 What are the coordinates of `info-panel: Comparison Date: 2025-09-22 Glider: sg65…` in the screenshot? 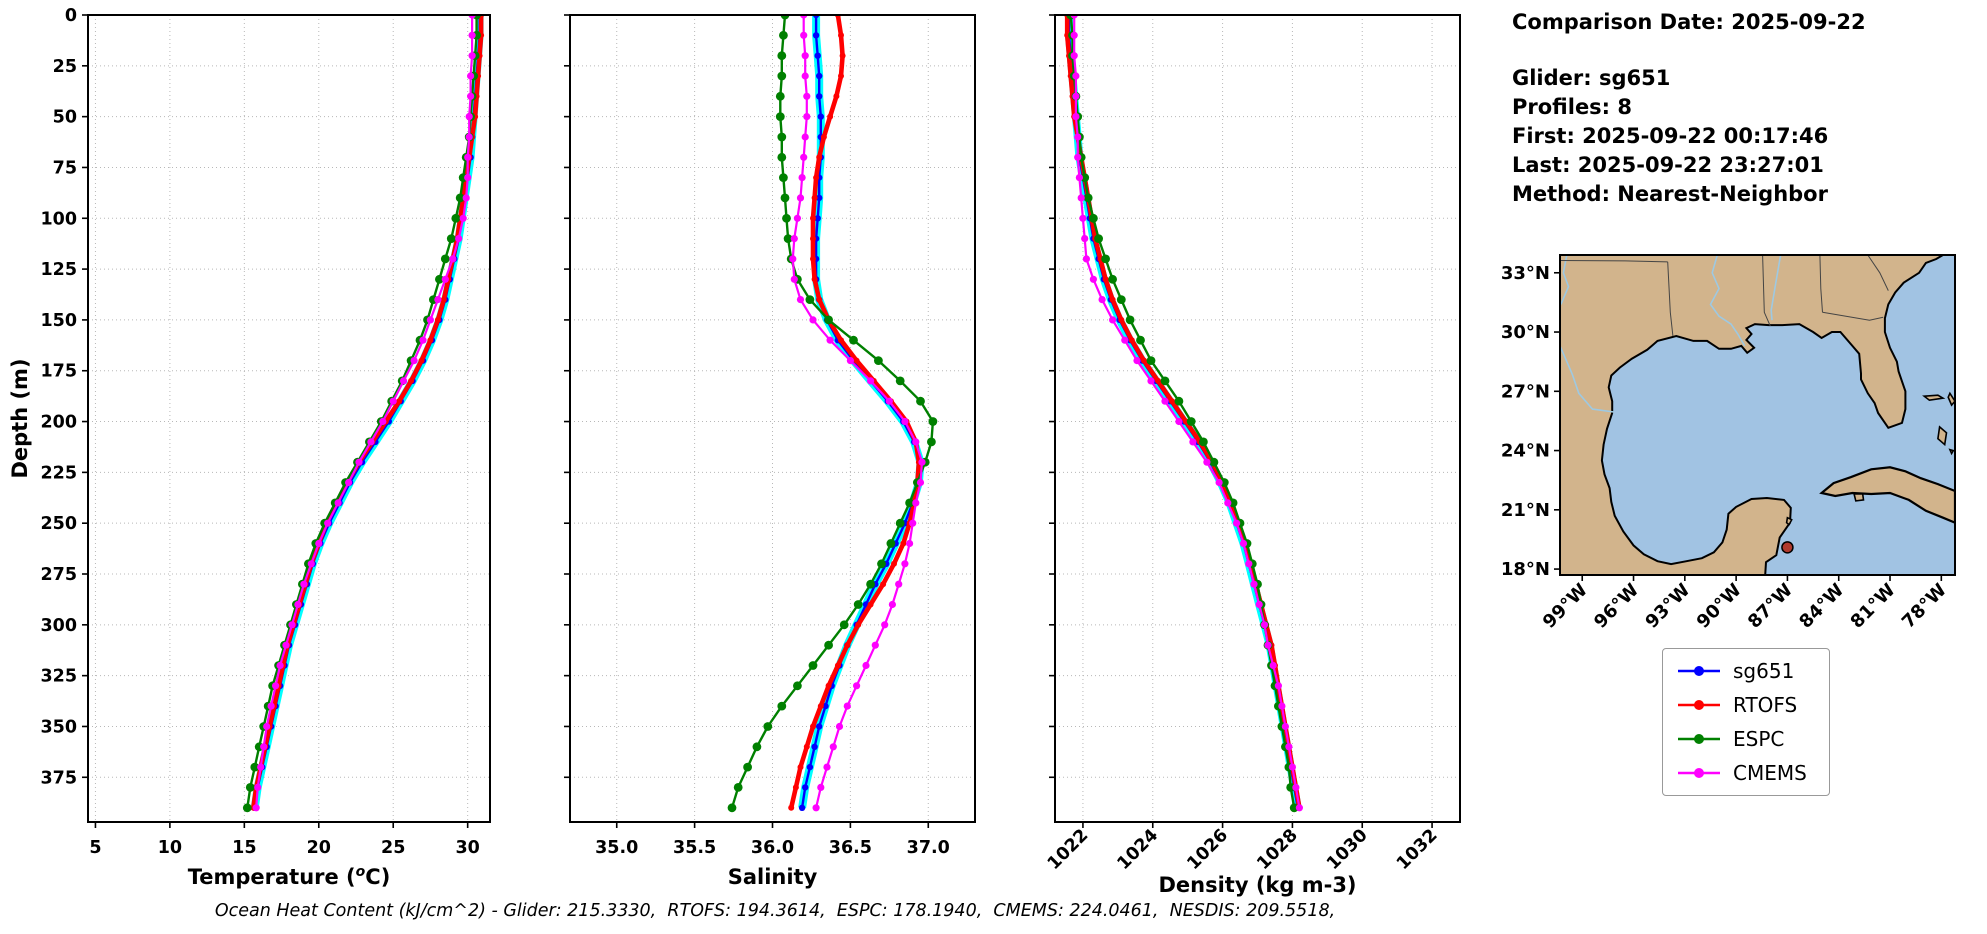 It's located at (1689, 108).